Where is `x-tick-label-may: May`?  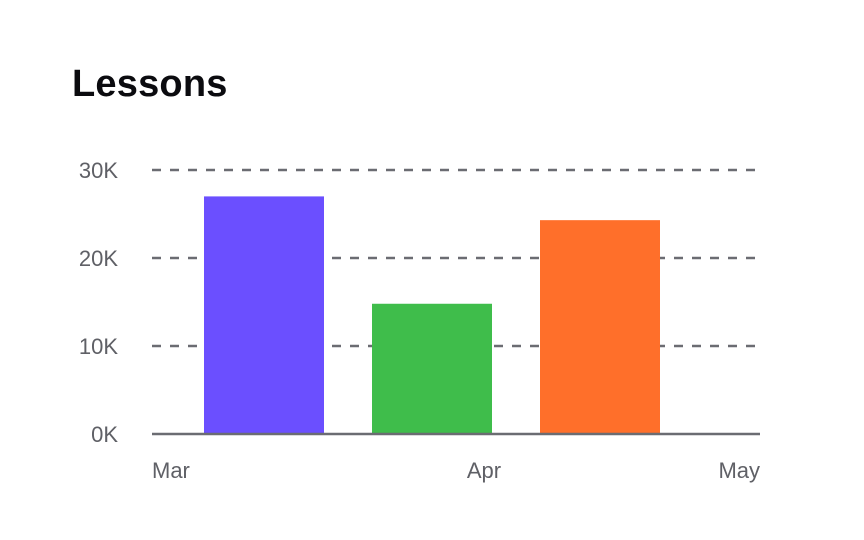
x-tick-label-may: May is located at coordinates (739, 470).